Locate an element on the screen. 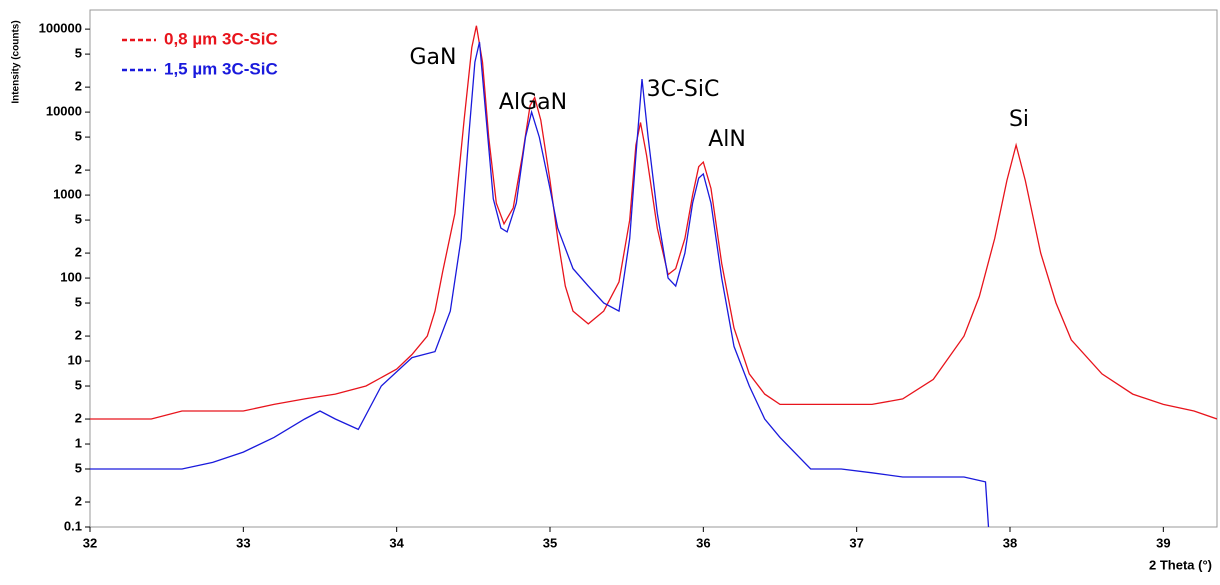 This screenshot has width=1220, height=585. y-tick-label: 1 is located at coordinates (78, 442).